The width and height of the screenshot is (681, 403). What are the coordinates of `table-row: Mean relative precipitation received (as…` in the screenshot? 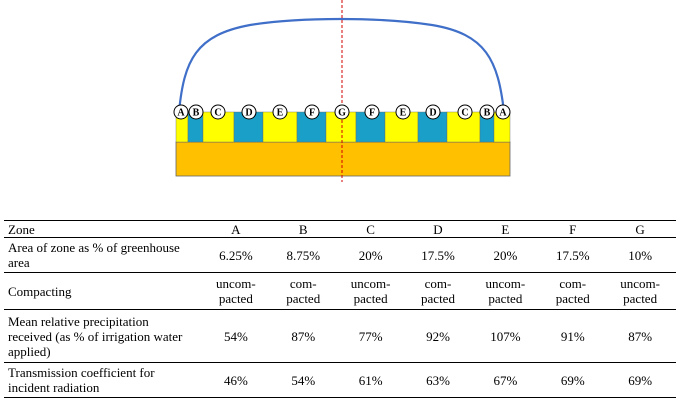 It's located at (340, 336).